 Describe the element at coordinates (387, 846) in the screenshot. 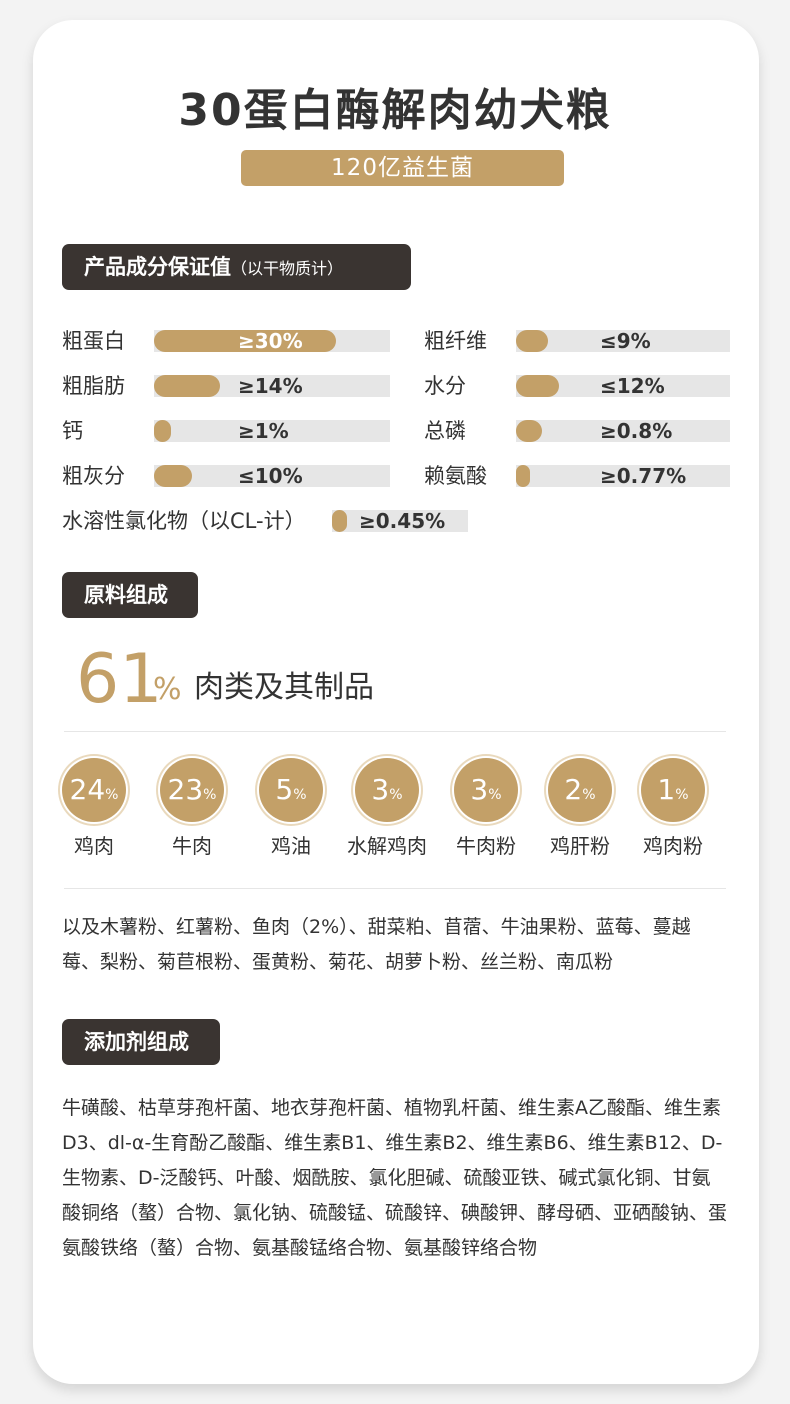

I see `ingredient-name: 水解鸡肉` at that location.